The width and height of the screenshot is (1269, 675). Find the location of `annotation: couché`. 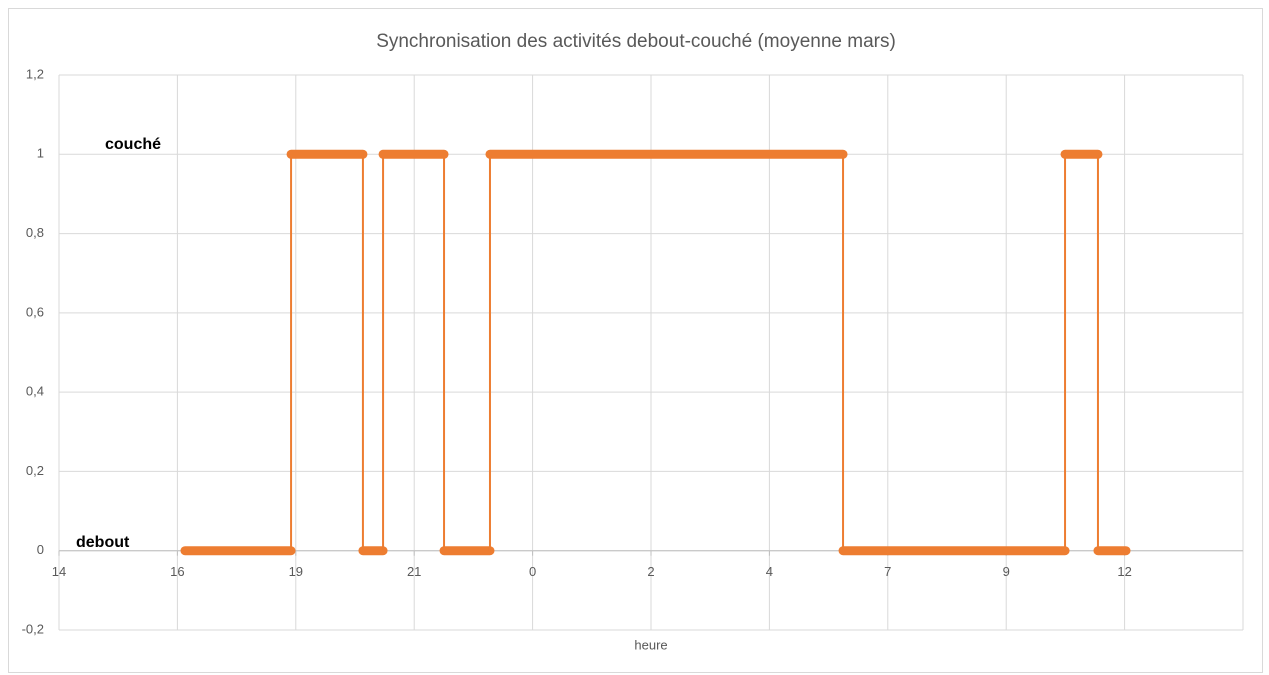

annotation: couché is located at coordinates (133, 144).